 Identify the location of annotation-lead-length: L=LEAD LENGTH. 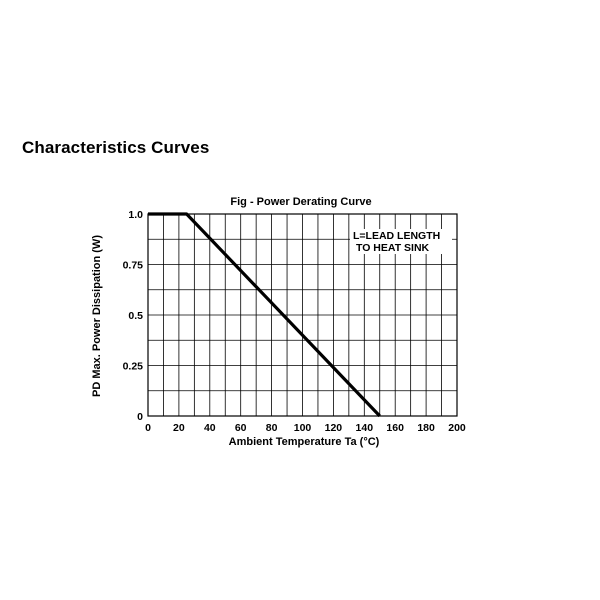
(396, 236).